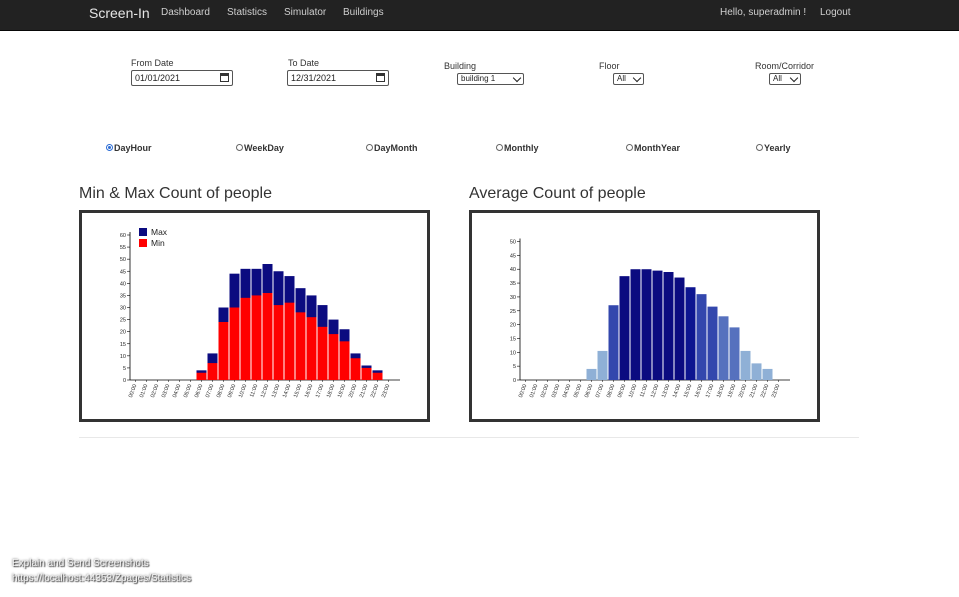  I want to click on x-tick-label: 20:00, so click(353, 391).